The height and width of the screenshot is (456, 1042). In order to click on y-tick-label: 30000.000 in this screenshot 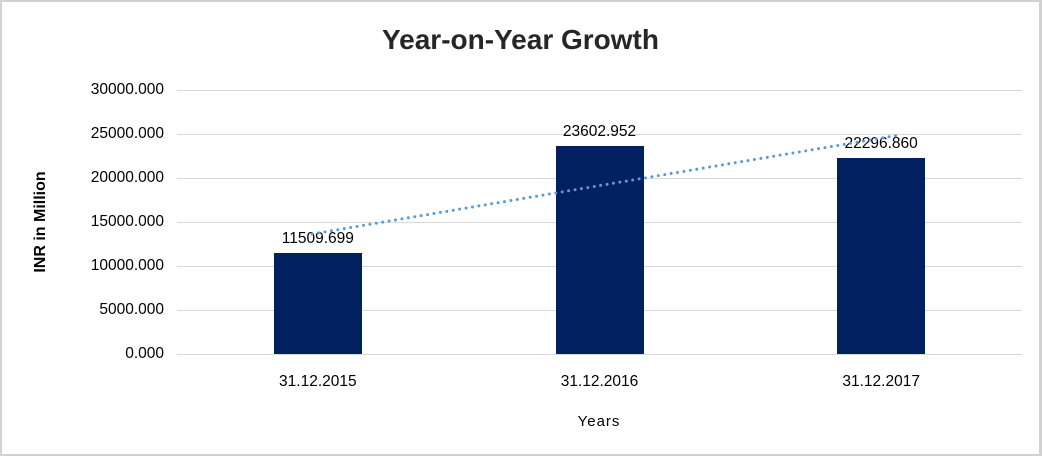, I will do `click(127, 89)`.